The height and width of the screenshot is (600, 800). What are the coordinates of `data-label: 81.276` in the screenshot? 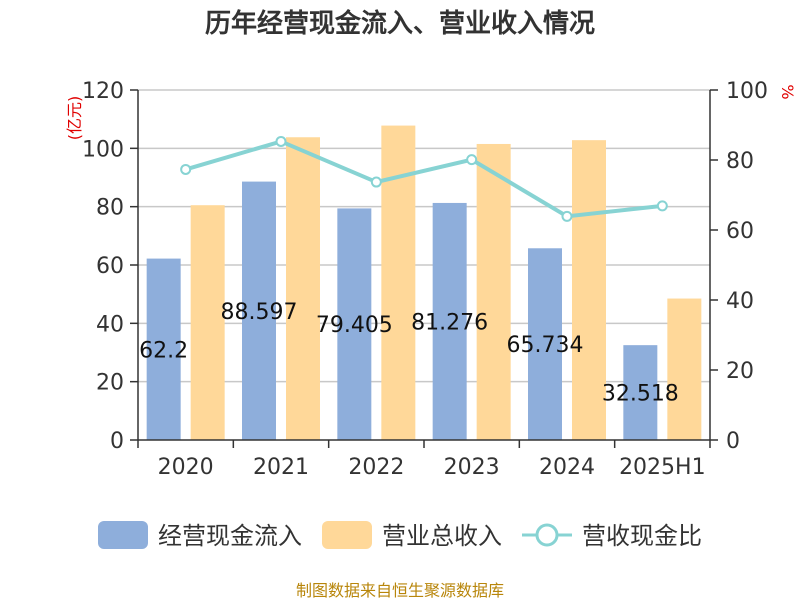 It's located at (449, 322).